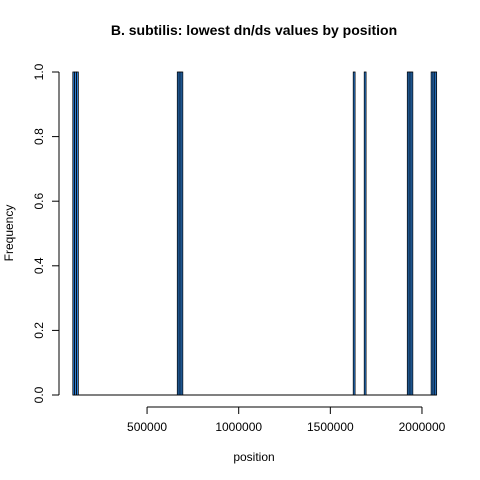 The height and width of the screenshot is (480, 480). Describe the element at coordinates (39, 71) in the screenshot. I see `y-tick-label: 1.0` at that location.